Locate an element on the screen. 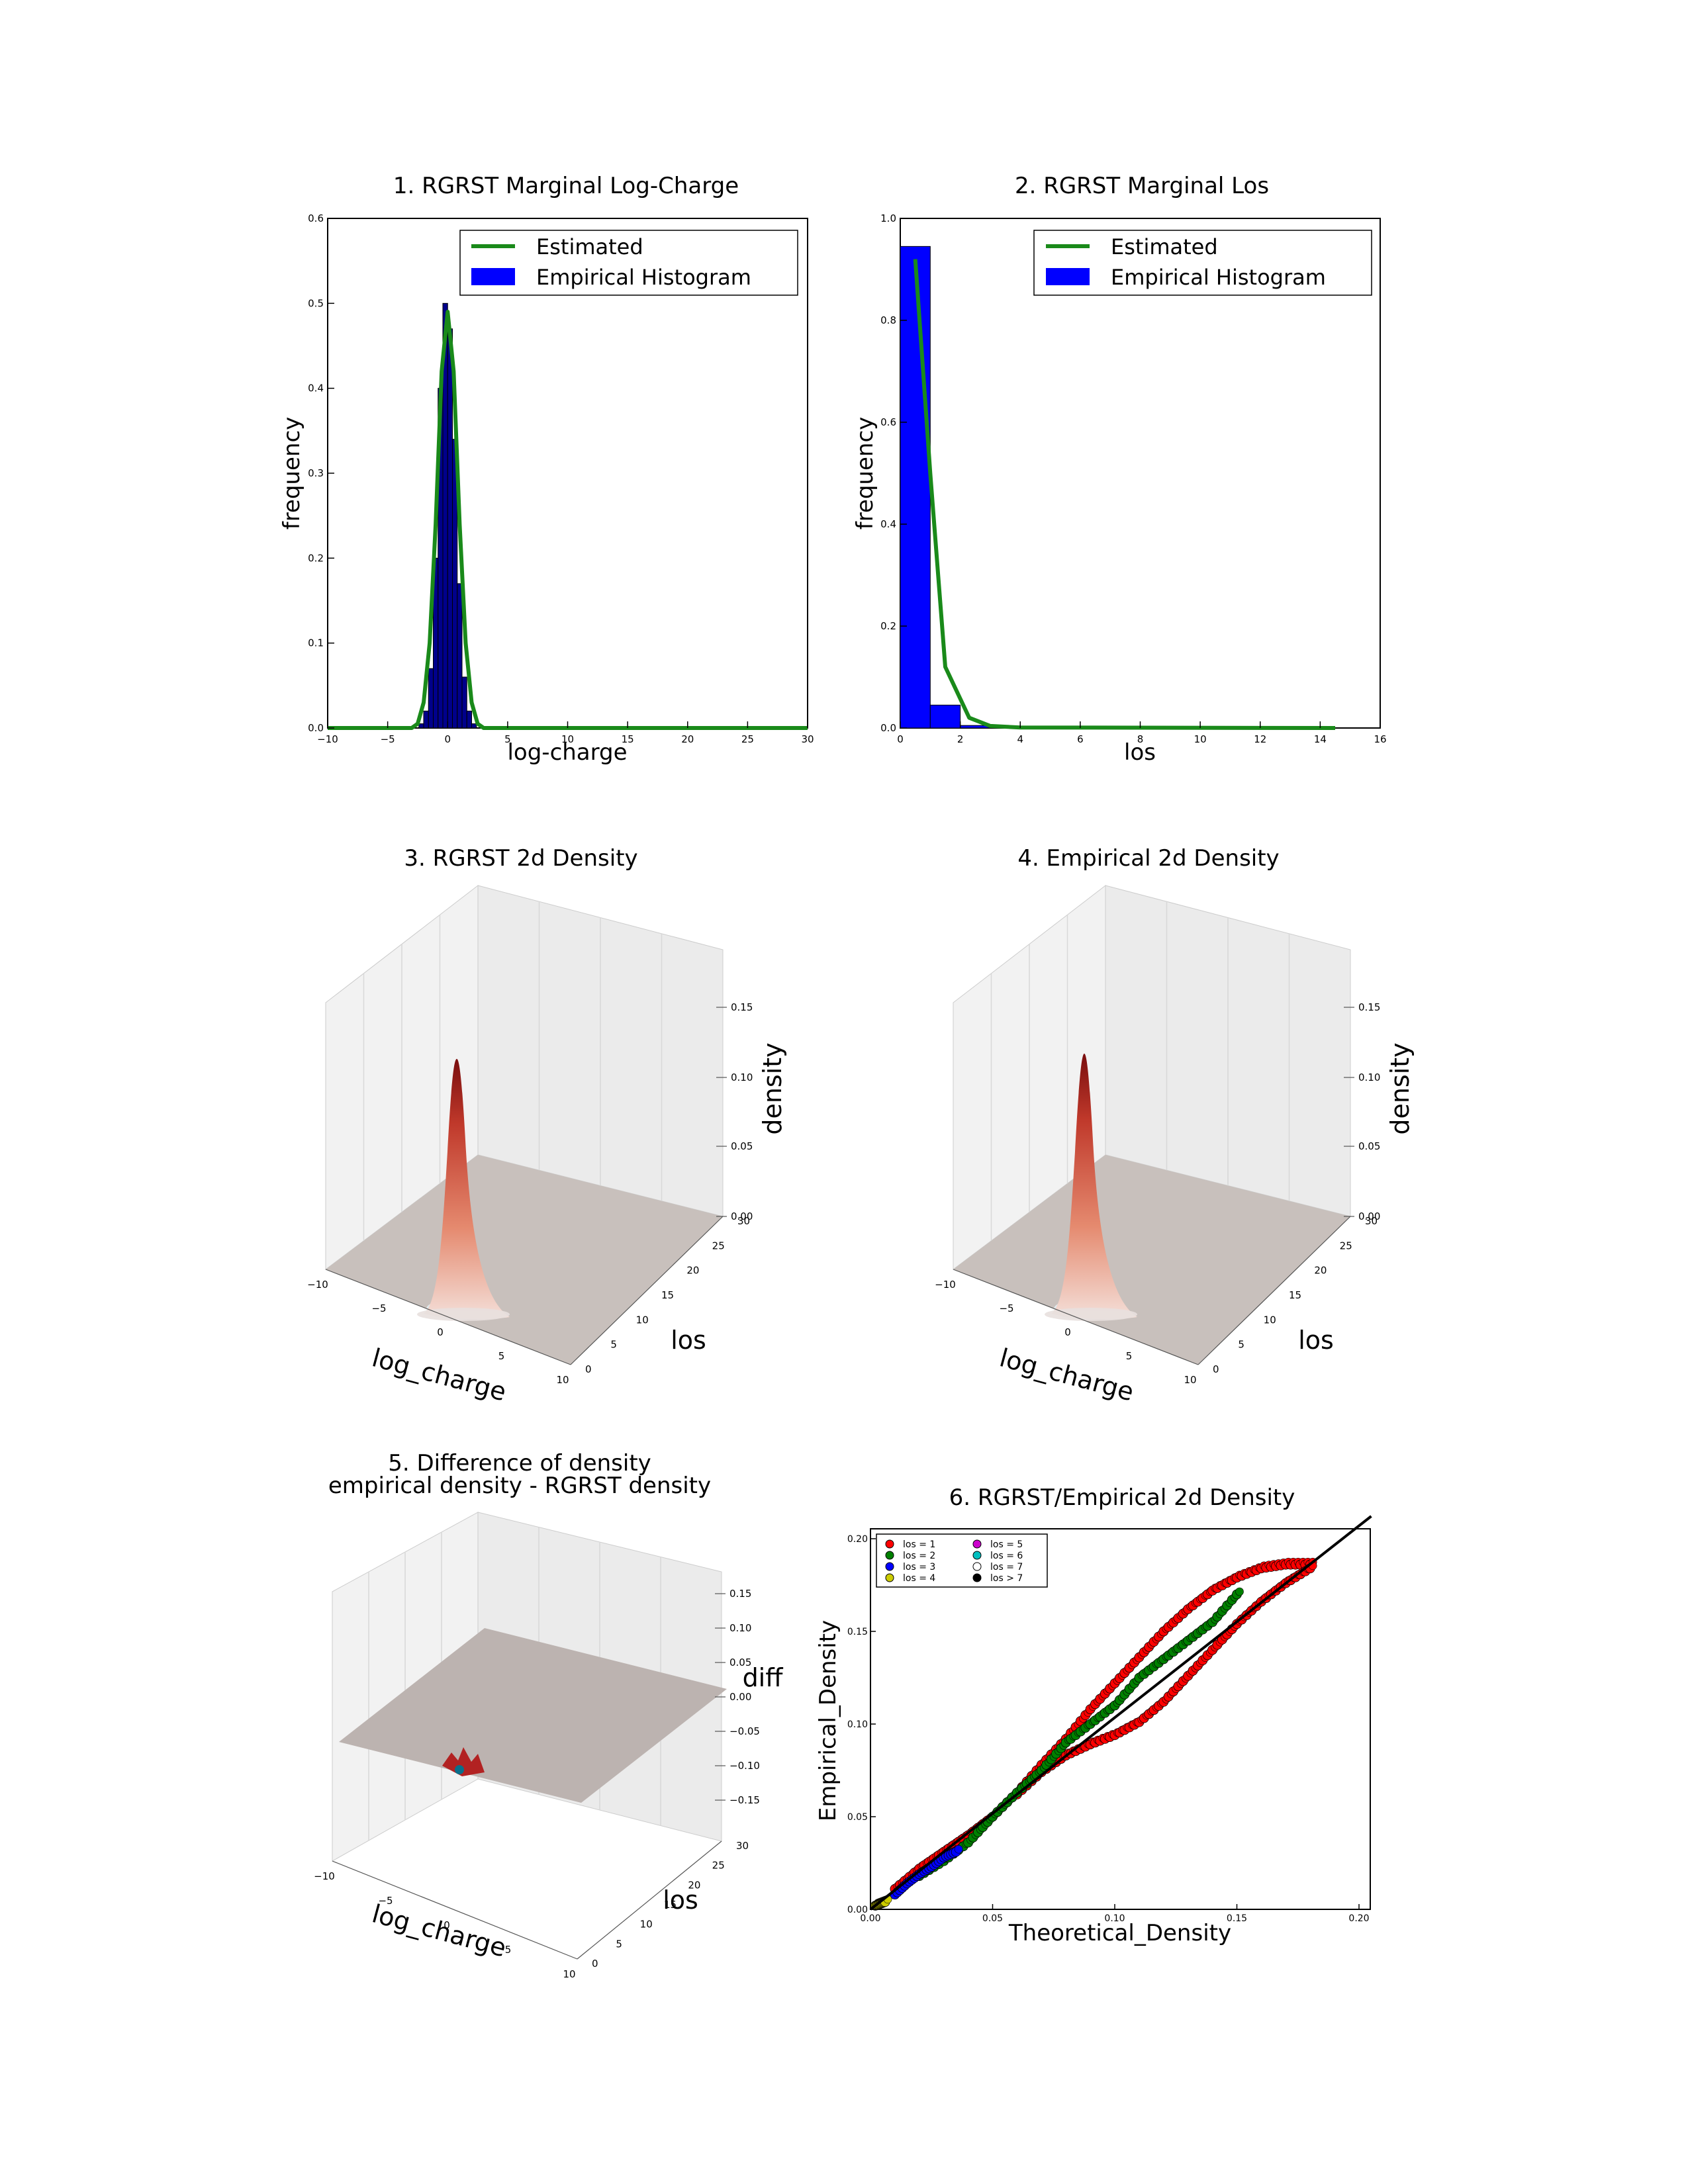  chart-6-legend-label: los = 4 is located at coordinates (919, 1578).